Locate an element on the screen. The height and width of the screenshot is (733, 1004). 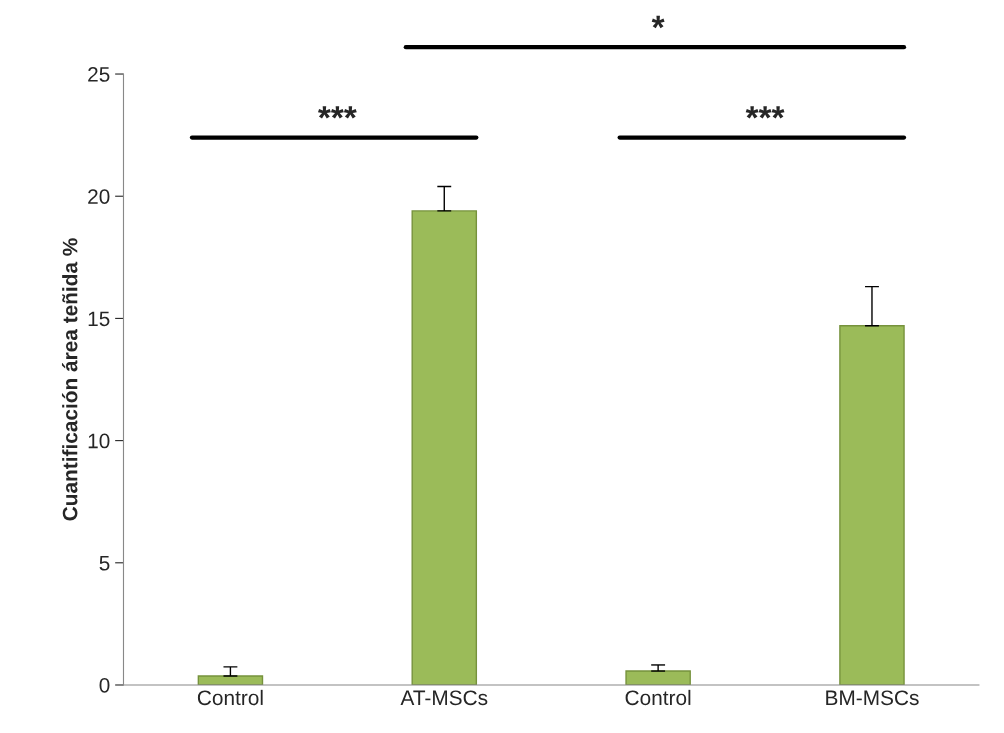
x-tick-label: BM-MSCs is located at coordinates (872, 698).